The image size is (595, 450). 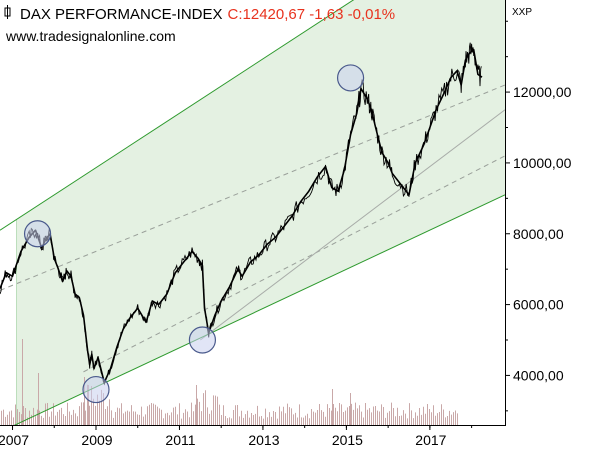 What do you see at coordinates (542, 163) in the screenshot?
I see `y-tick-label: 10000,00` at bounding box center [542, 163].